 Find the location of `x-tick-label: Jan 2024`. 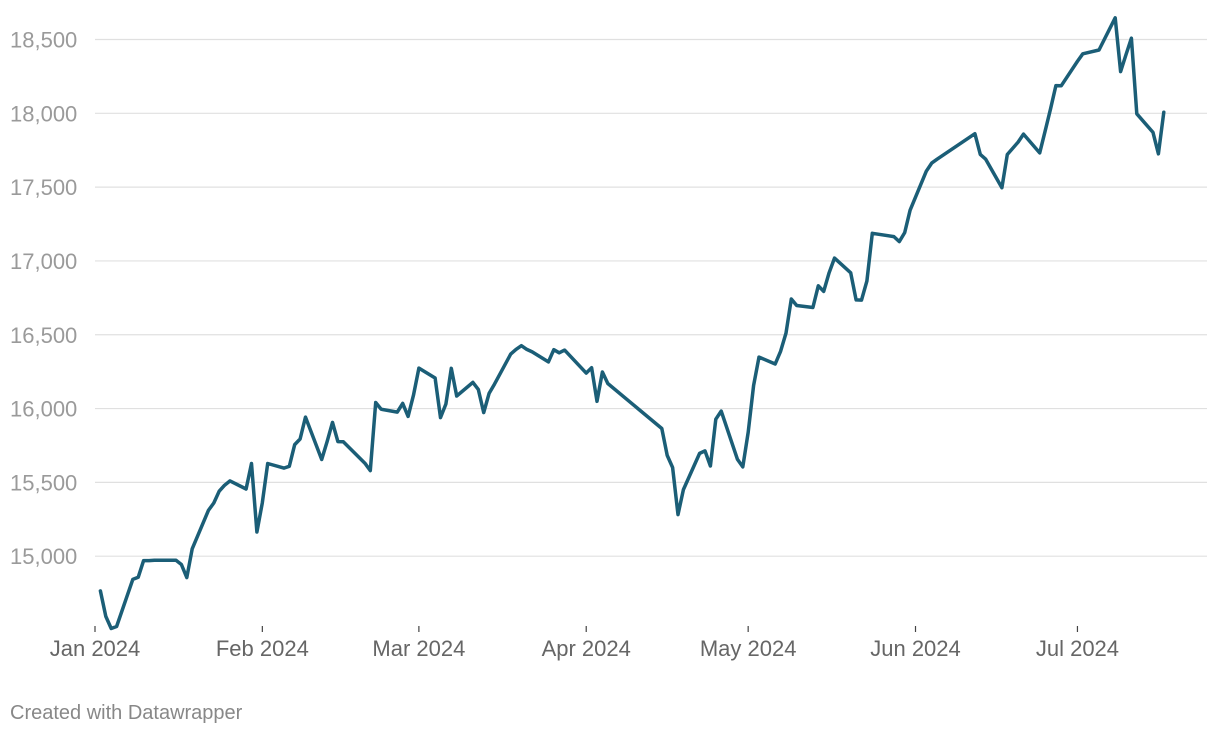

x-tick-label: Jan 2024 is located at coordinates (95, 648).